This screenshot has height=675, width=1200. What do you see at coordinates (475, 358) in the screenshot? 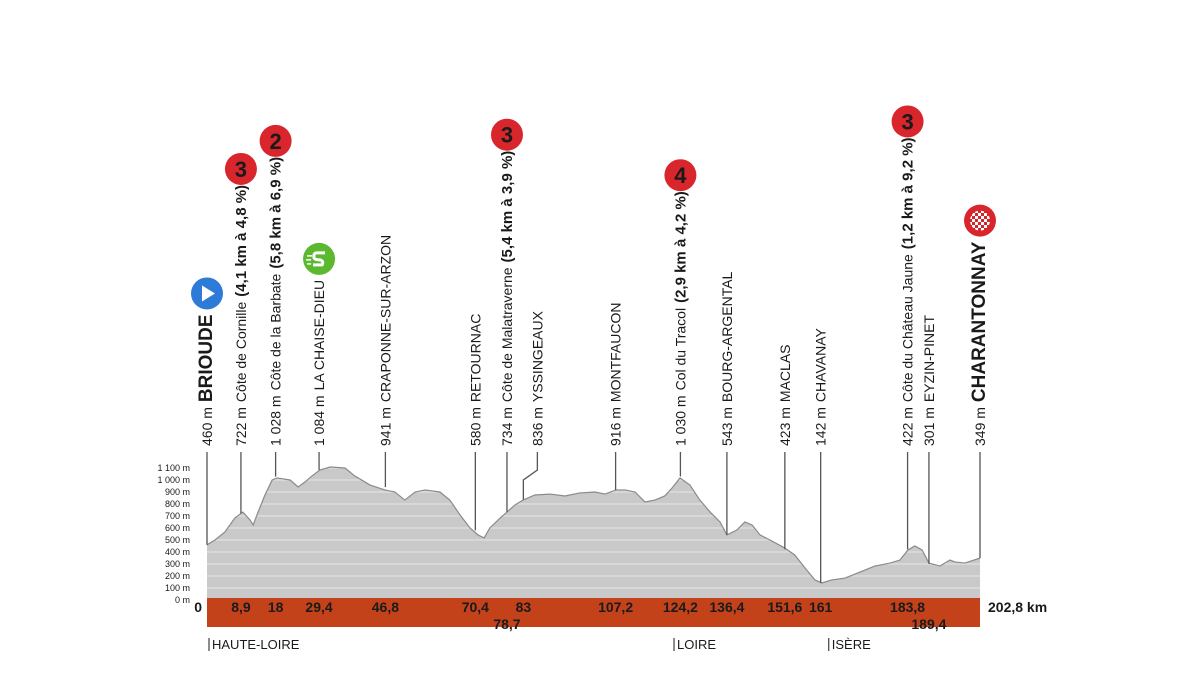
I see `poi-name: RETOURNAC` at bounding box center [475, 358].